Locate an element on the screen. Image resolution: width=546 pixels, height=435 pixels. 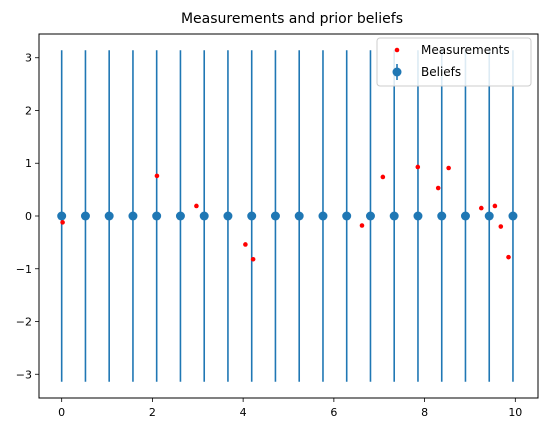
legend-marker-beliefs is located at coordinates (397, 72).